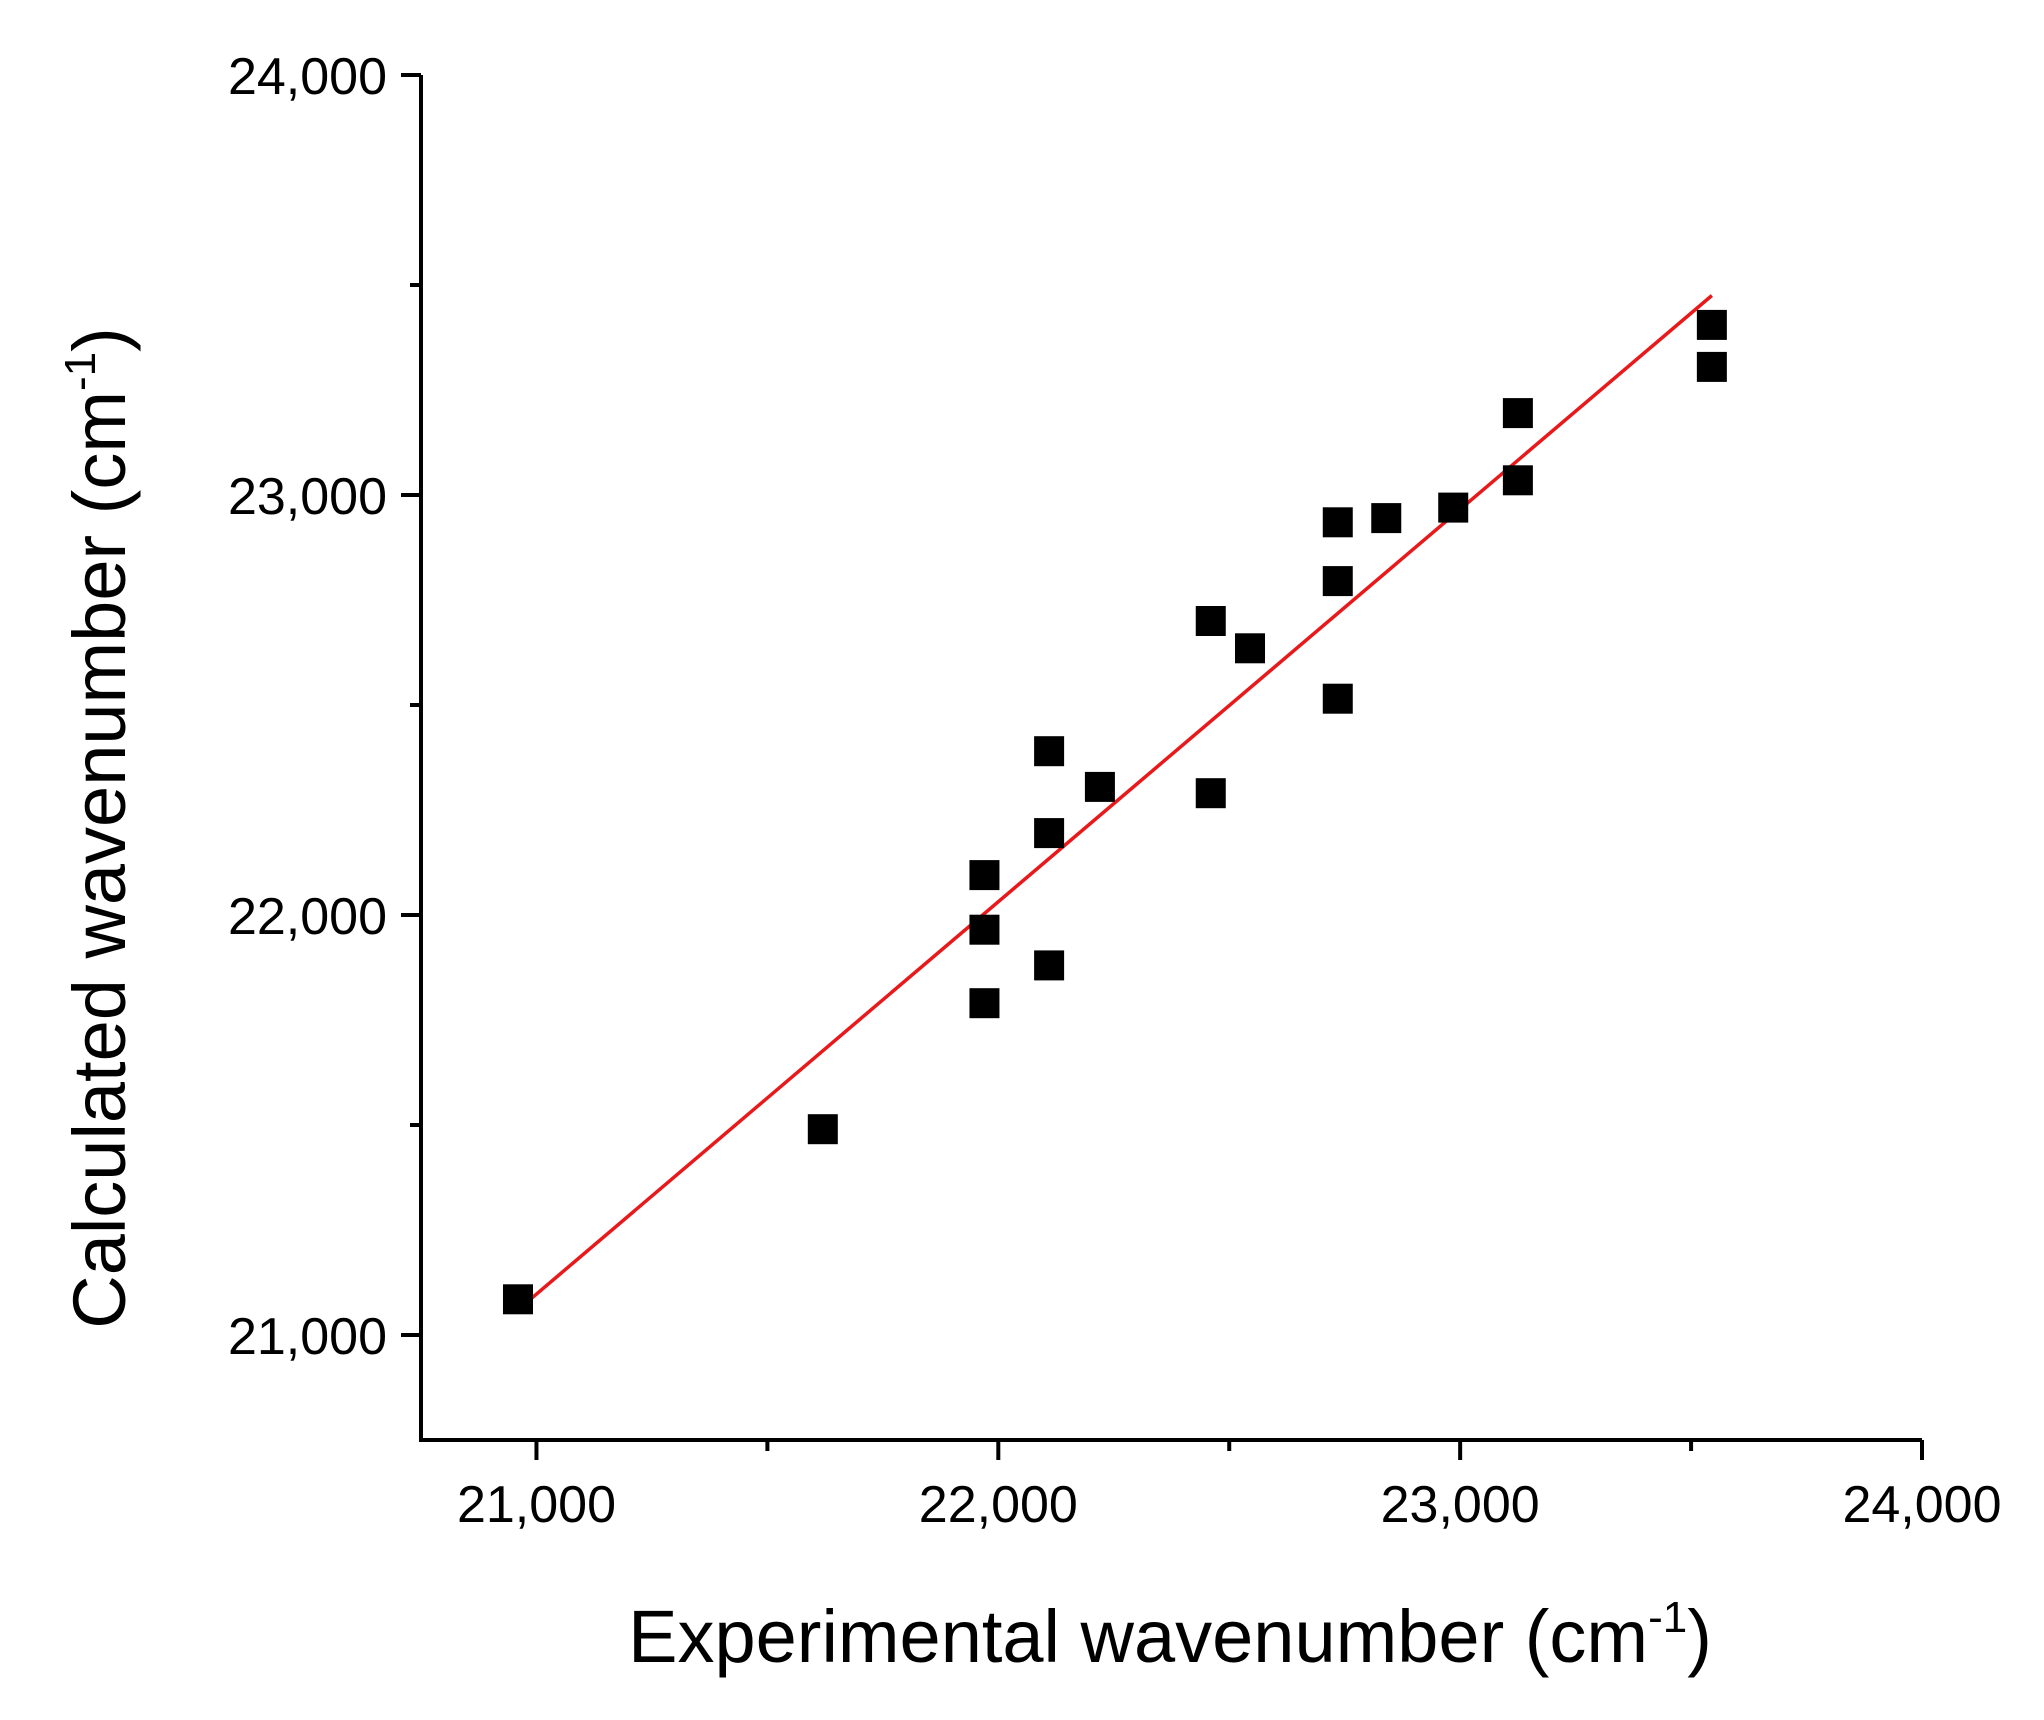 Image resolution: width=2044 pixels, height=1720 pixels. Describe the element at coordinates (1460, 1505) in the screenshot. I see `x-tick-label: 23,000` at that location.